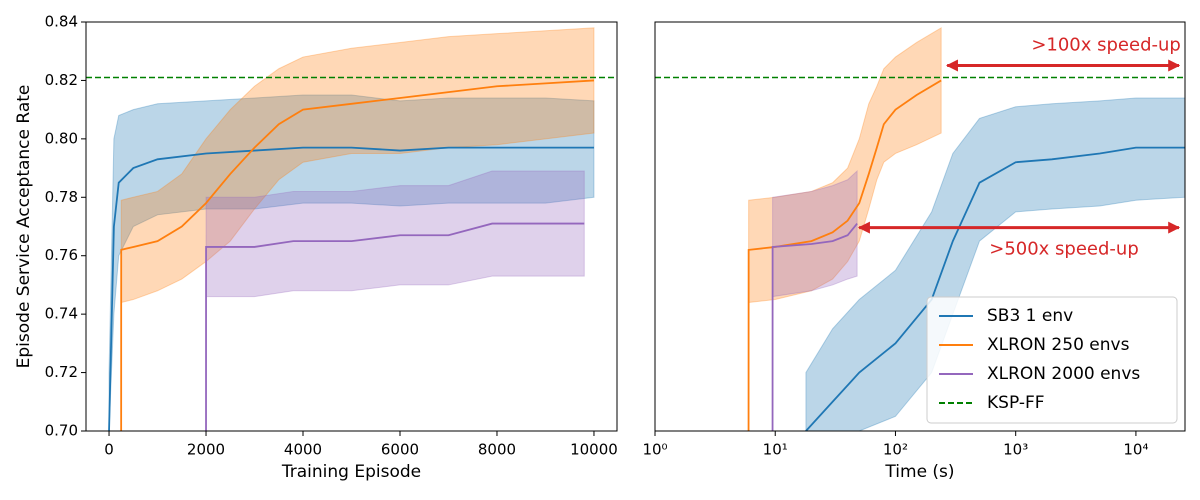 This screenshot has height=500, width=1200. Describe the element at coordinates (1106, 45) in the screenshot. I see `annotation: >100x speed-up` at that location.